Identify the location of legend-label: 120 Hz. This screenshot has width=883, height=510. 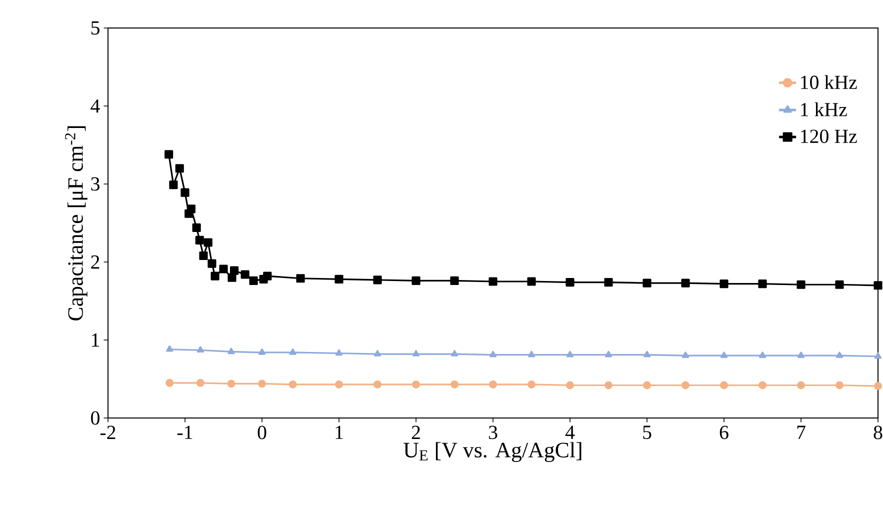
(829, 137).